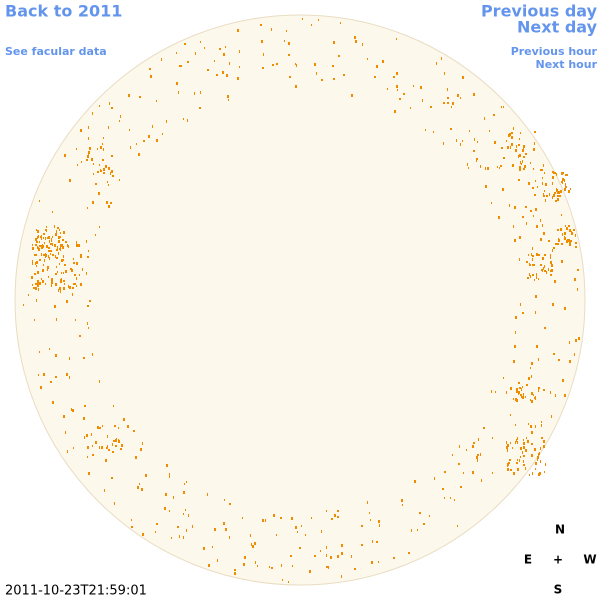  Describe the element at coordinates (56, 51) in the screenshot. I see `facular-link: See facular data` at that location.